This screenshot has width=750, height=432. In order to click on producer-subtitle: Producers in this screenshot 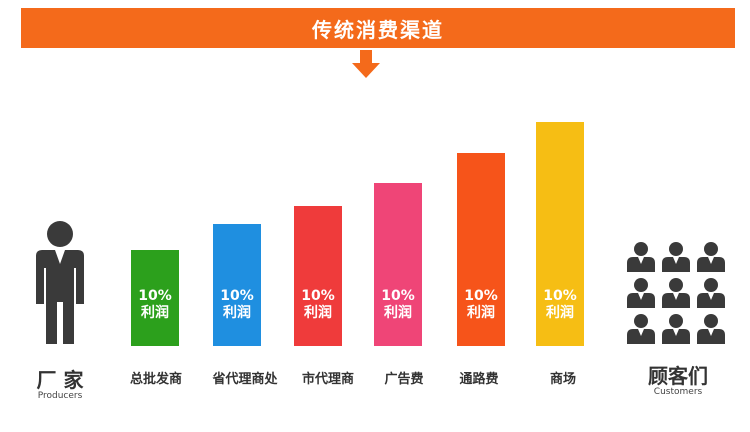, I will do `click(60, 396)`.